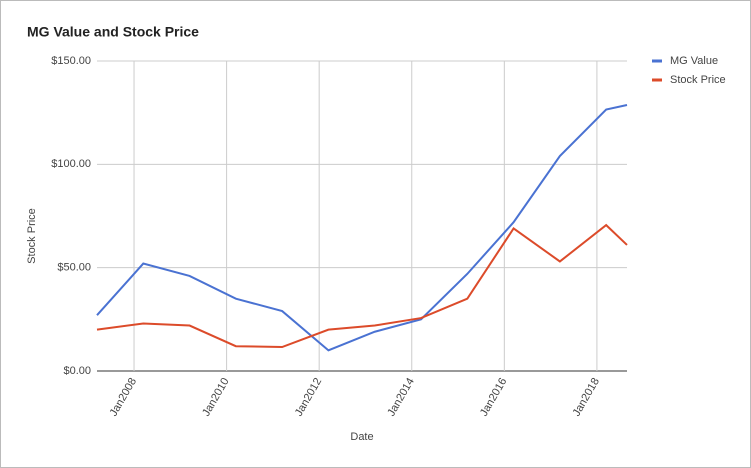  Describe the element at coordinates (361, 437) in the screenshot. I see `x-axis-label: Date` at that location.